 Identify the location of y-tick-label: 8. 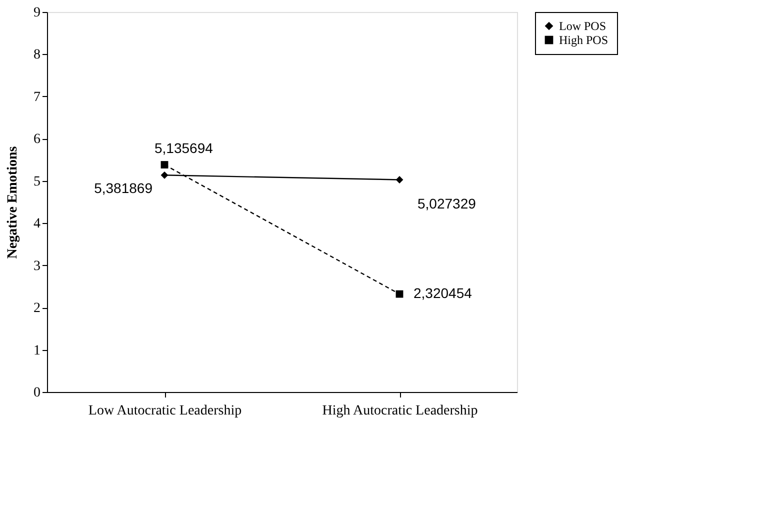
(37, 55).